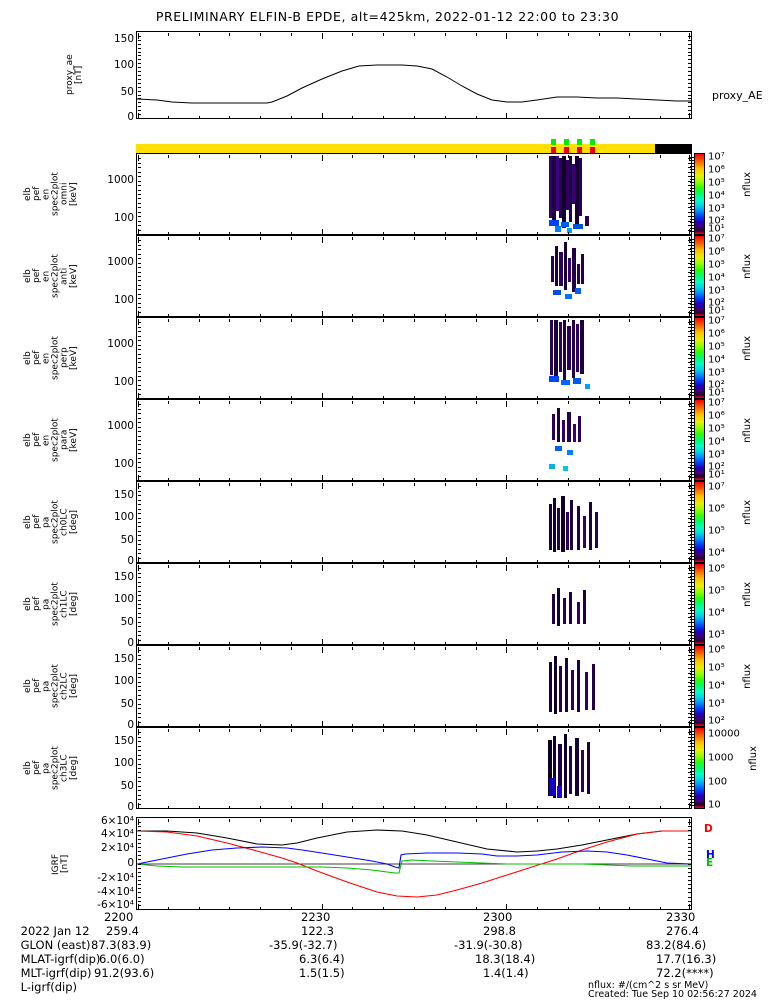 The image size is (775, 1008). What do you see at coordinates (716, 487) in the screenshot?
I see `cb-label: 10⁷` at bounding box center [716, 487].